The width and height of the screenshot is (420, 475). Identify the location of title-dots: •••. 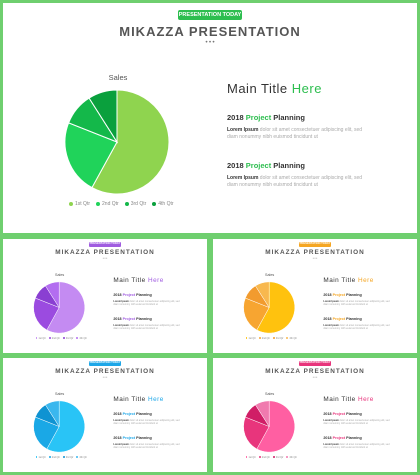
(315, 258).